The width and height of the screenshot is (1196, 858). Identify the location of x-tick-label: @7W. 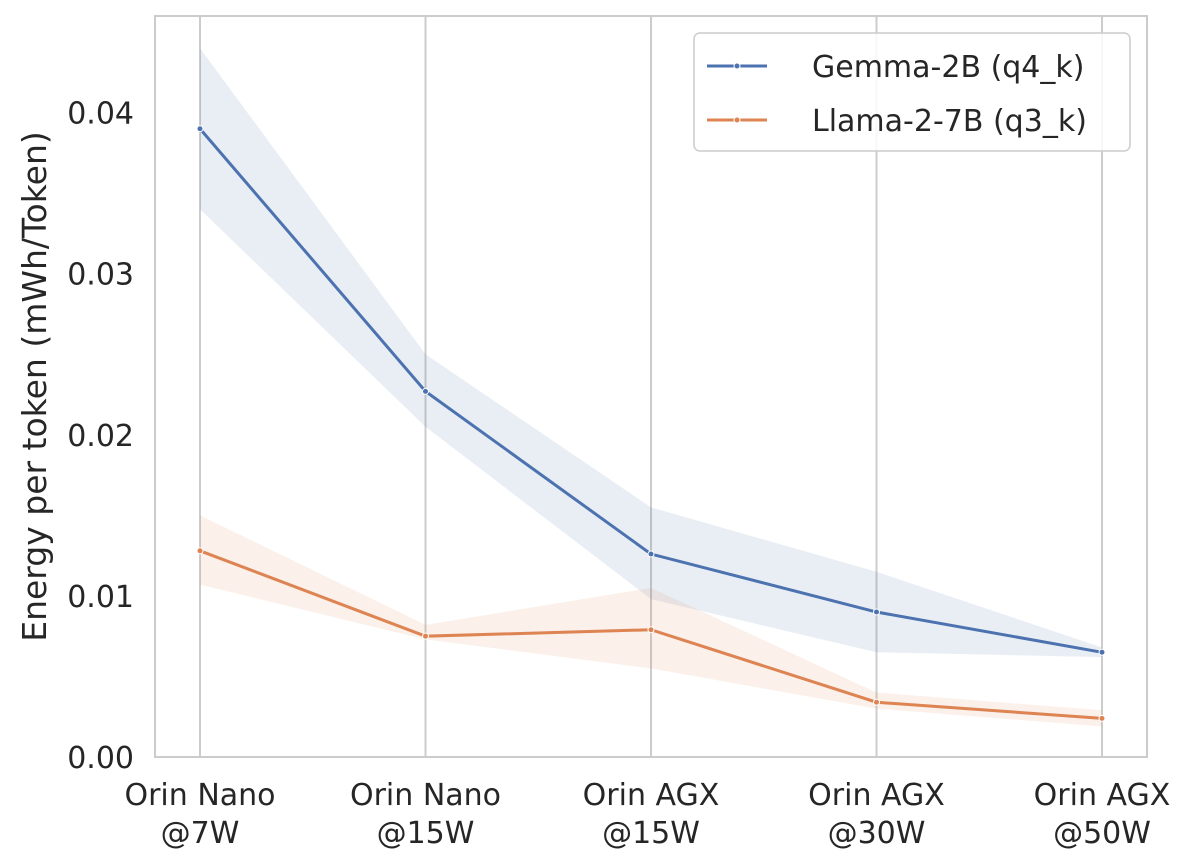
(200, 833).